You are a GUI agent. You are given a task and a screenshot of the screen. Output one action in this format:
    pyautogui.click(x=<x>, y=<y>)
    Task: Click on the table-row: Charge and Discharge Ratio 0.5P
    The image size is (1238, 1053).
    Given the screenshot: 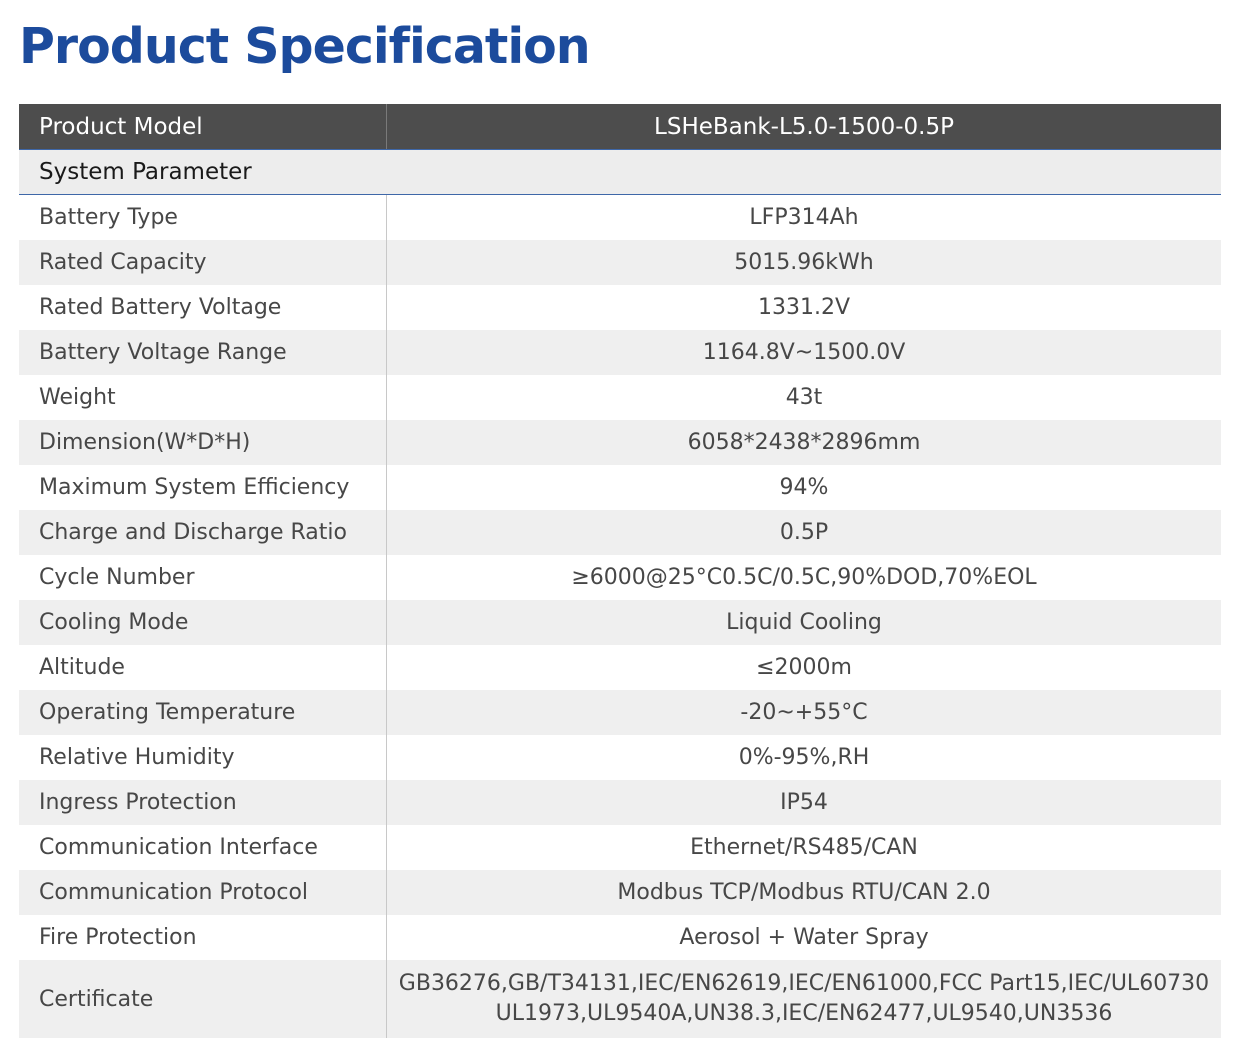 What is the action you would take?
    pyautogui.click(x=620, y=532)
    